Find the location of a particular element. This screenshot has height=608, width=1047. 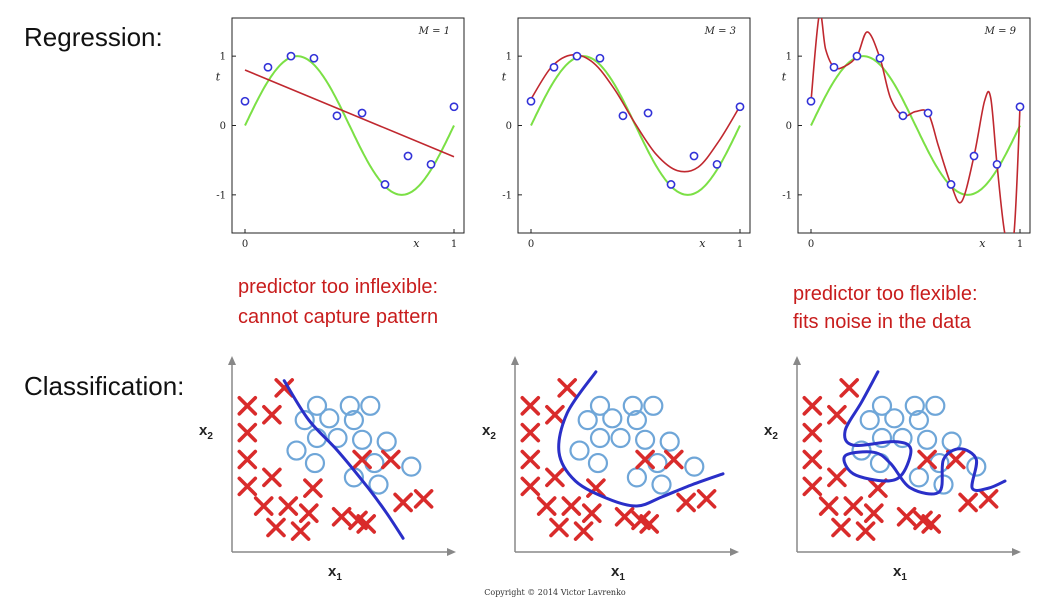

x-axis-label-subscript: 1 is located at coordinates (339, 577).